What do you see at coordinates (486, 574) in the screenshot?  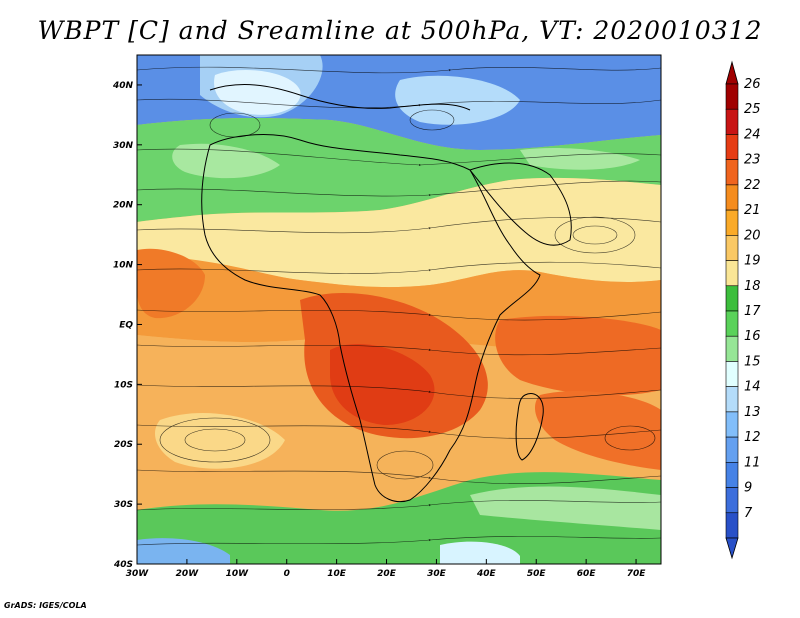 I see `lon-tick-label: 40E` at bounding box center [486, 574].